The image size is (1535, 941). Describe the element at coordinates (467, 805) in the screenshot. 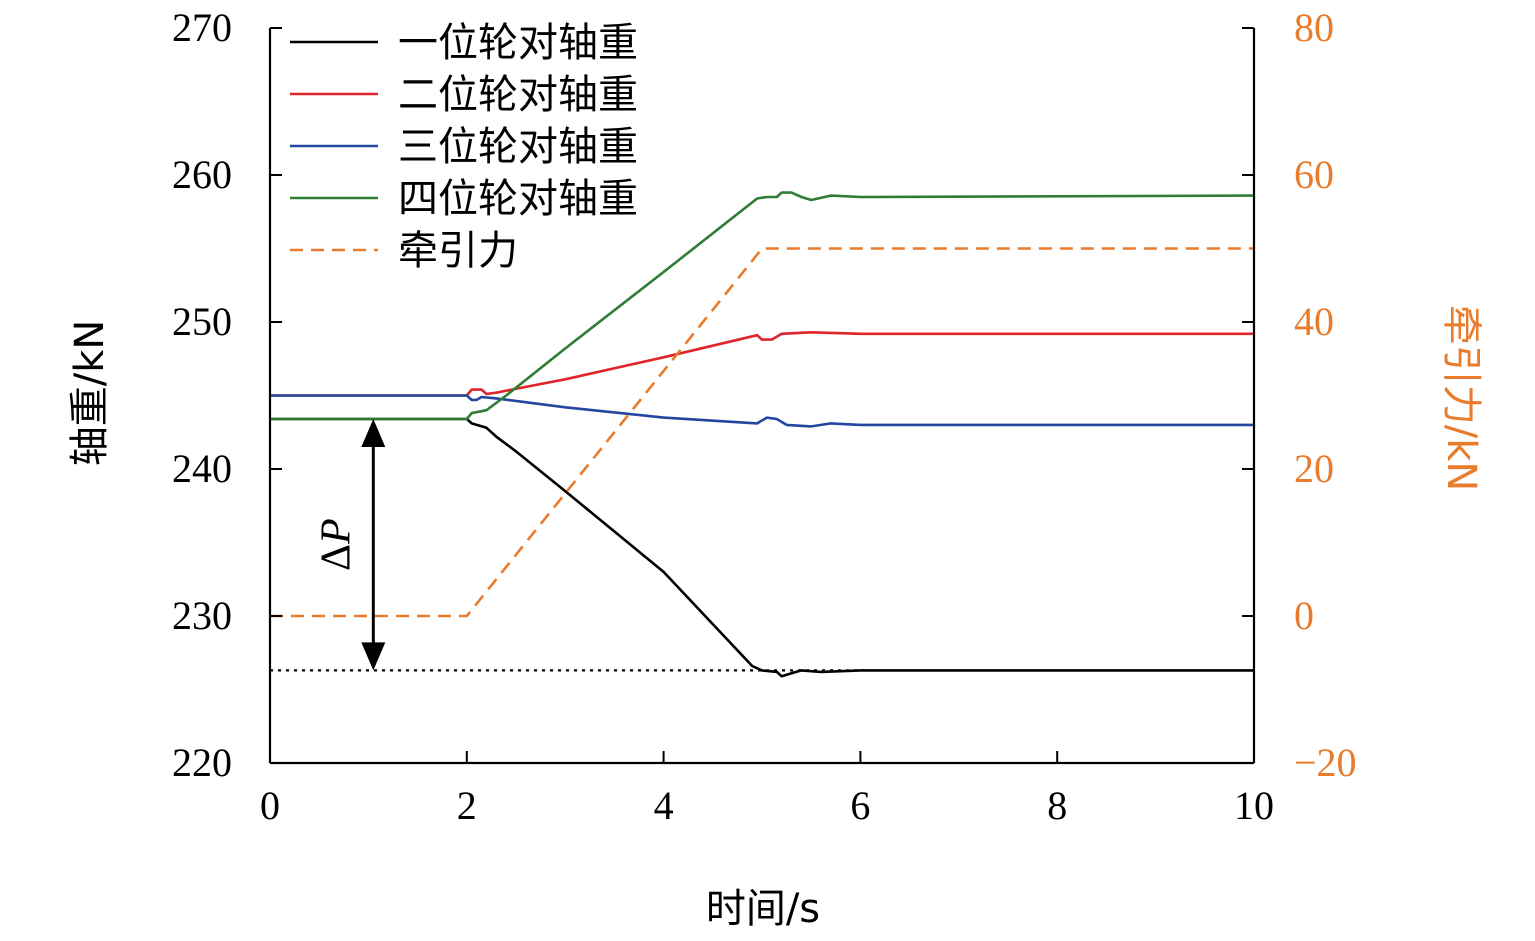

I see `x-tick-label: 2` at that location.